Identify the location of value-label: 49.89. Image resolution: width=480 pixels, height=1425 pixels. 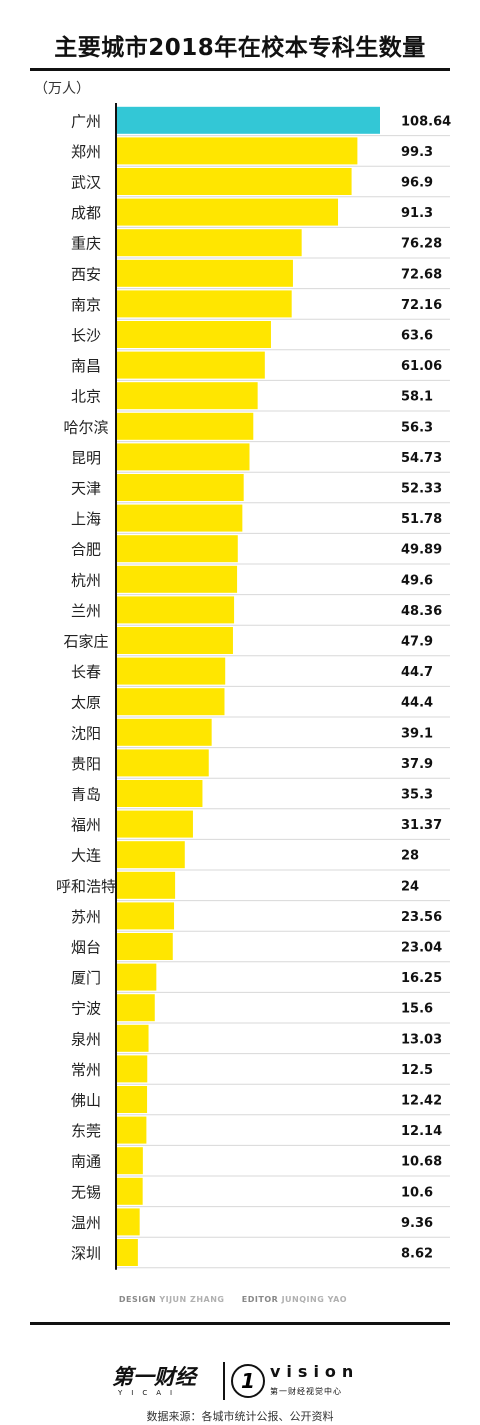
(421, 550).